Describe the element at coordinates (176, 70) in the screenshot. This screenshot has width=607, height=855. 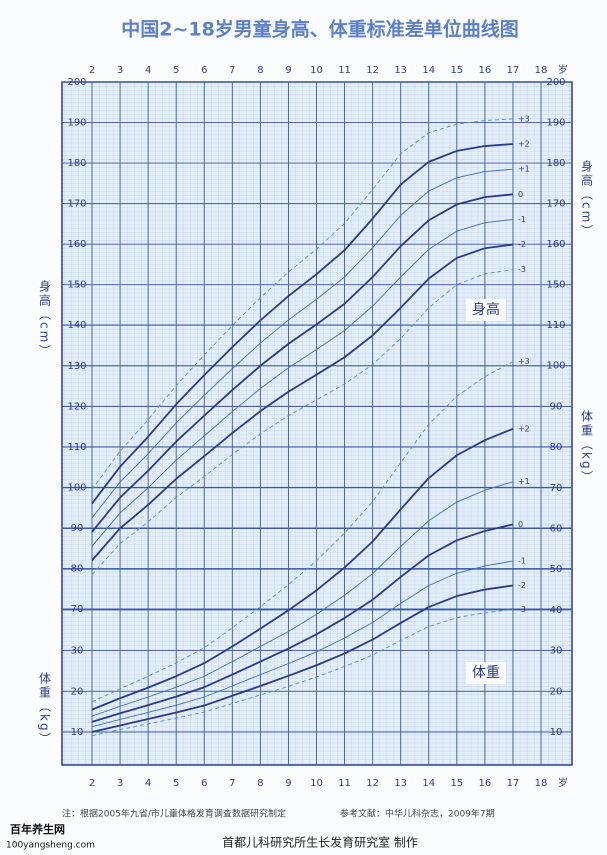
I see `x-tick-label-top: 5` at that location.